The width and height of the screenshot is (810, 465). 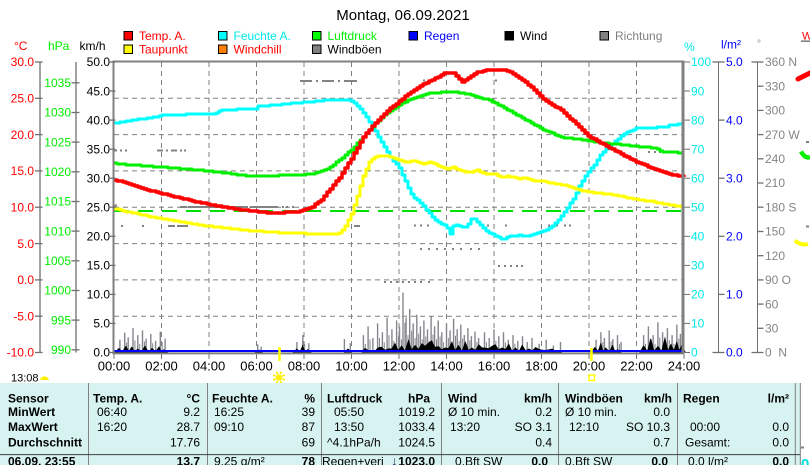 What do you see at coordinates (775, 86) in the screenshot?
I see `svg-text: 330` at bounding box center [775, 86].